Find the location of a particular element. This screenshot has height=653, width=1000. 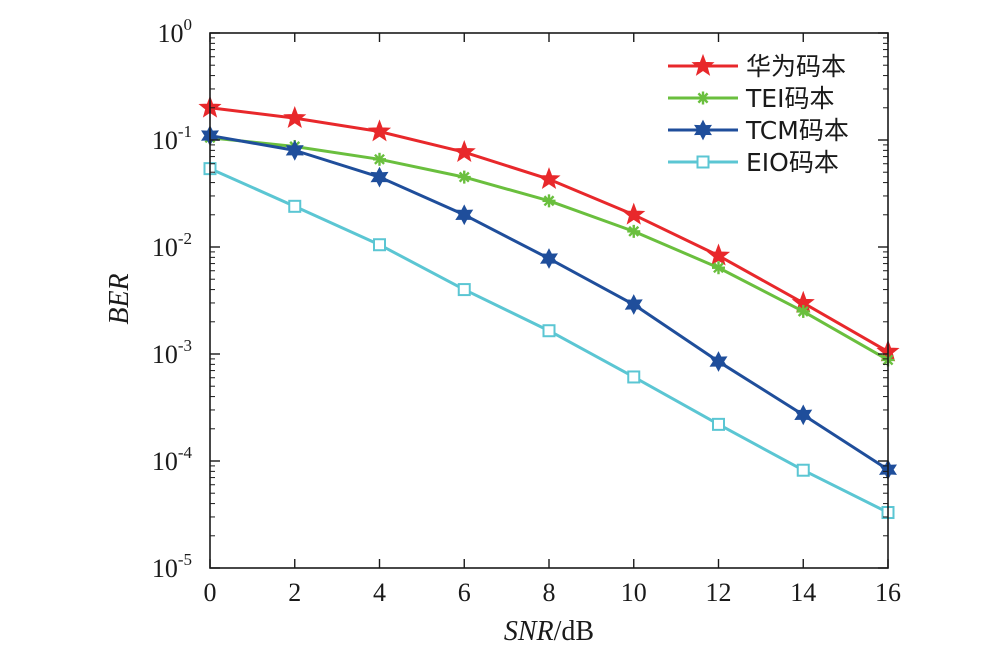

y-tick-label: 10⁻⁴ is located at coordinates (172, 459).